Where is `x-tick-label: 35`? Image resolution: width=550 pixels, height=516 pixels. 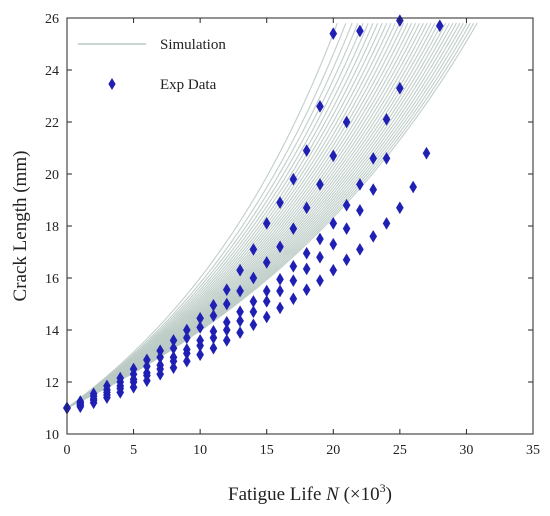
x-tick-label: 35 is located at coordinates (533, 450).